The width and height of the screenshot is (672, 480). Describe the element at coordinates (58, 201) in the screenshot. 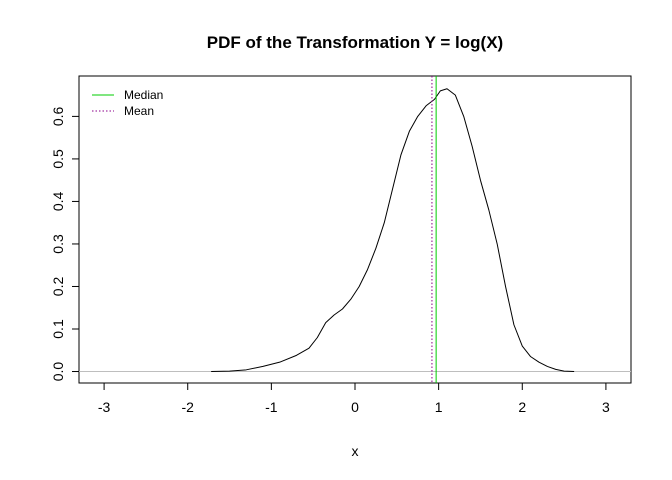

I see `y-tick-label: 0.4` at that location.